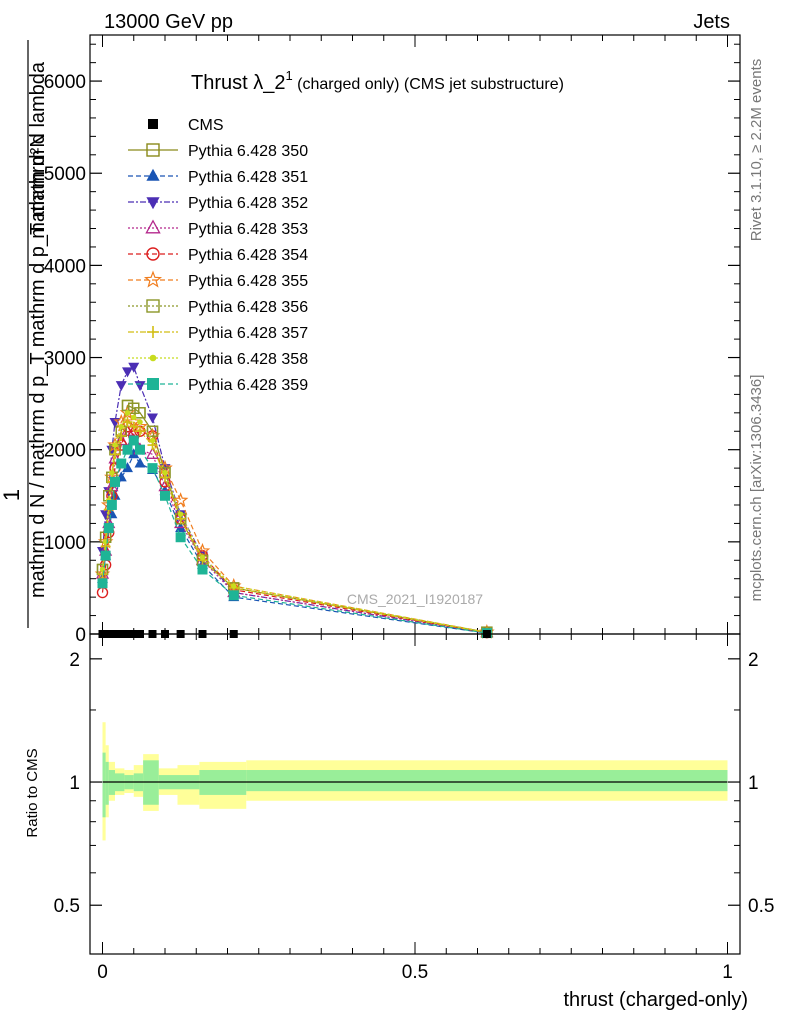 The width and height of the screenshot is (786, 1024). Describe the element at coordinates (248, 255) in the screenshot. I see `legend-label: Pythia 6.428 354` at that location.